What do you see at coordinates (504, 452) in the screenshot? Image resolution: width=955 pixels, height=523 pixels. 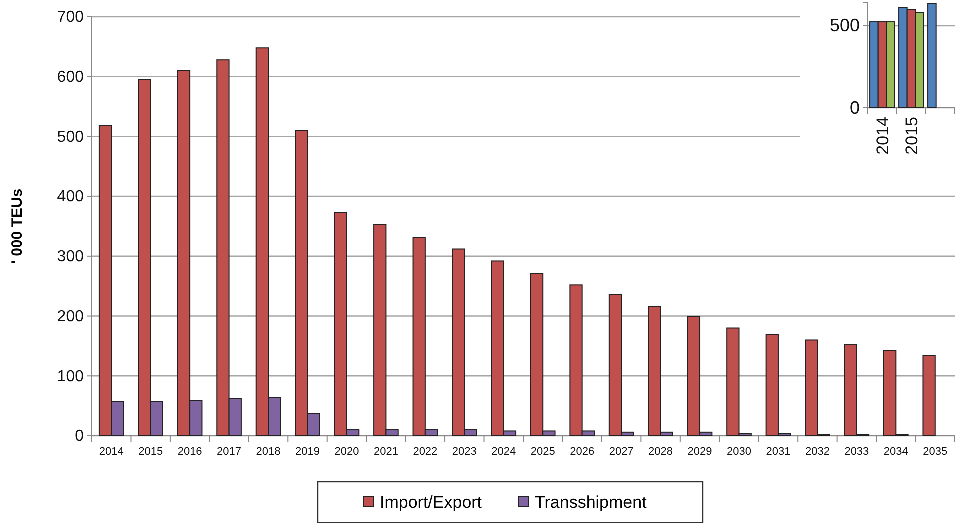 I see `x-tick-label: 2024` at bounding box center [504, 452].